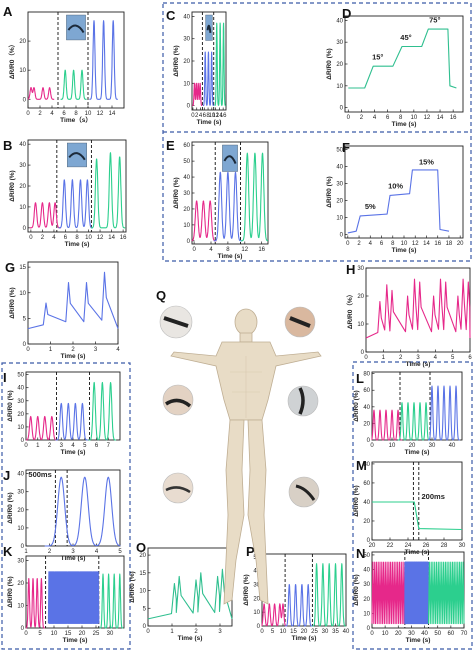  What do you see at coordinates (350, 269) in the screenshot?
I see `panel-label-h: H` at bounding box center [350, 269].